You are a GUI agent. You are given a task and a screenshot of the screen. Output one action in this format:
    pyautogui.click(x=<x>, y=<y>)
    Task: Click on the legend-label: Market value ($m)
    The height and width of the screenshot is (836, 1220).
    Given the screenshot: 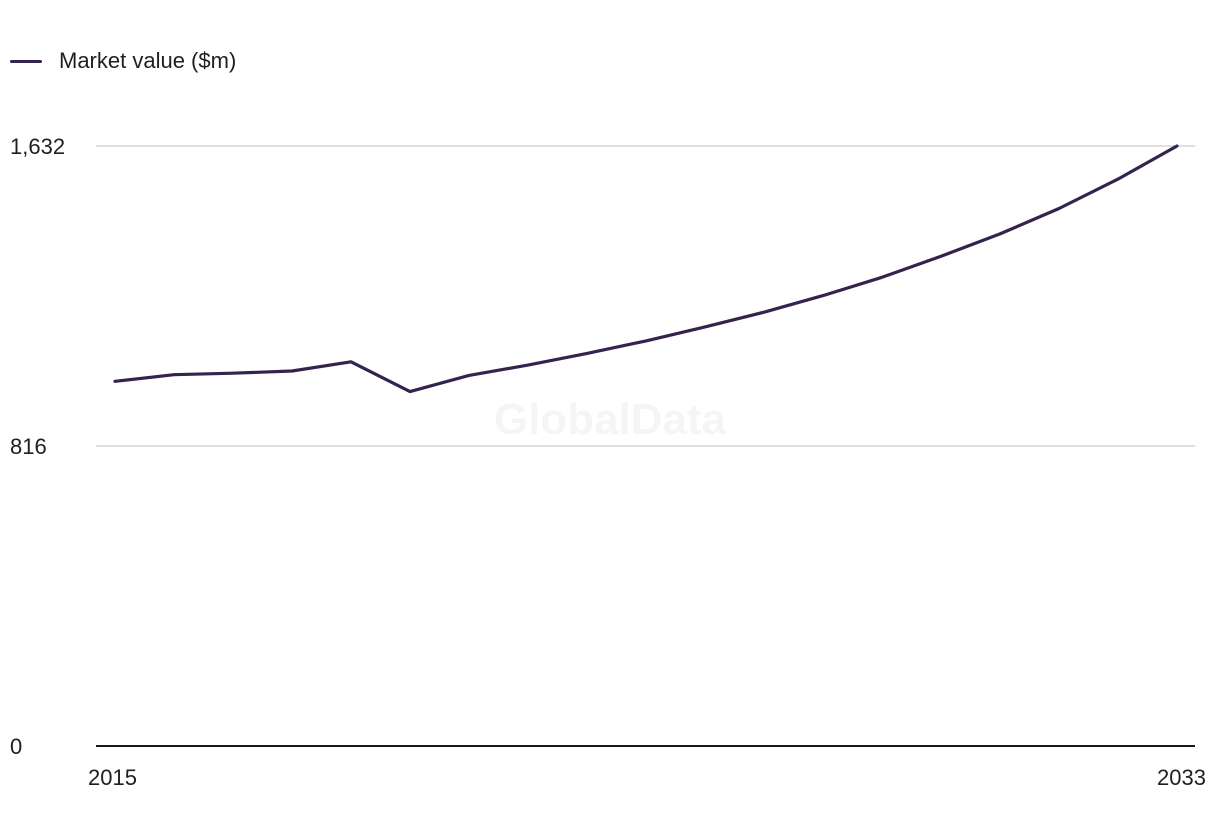 What is the action you would take?
    pyautogui.click(x=148, y=60)
    